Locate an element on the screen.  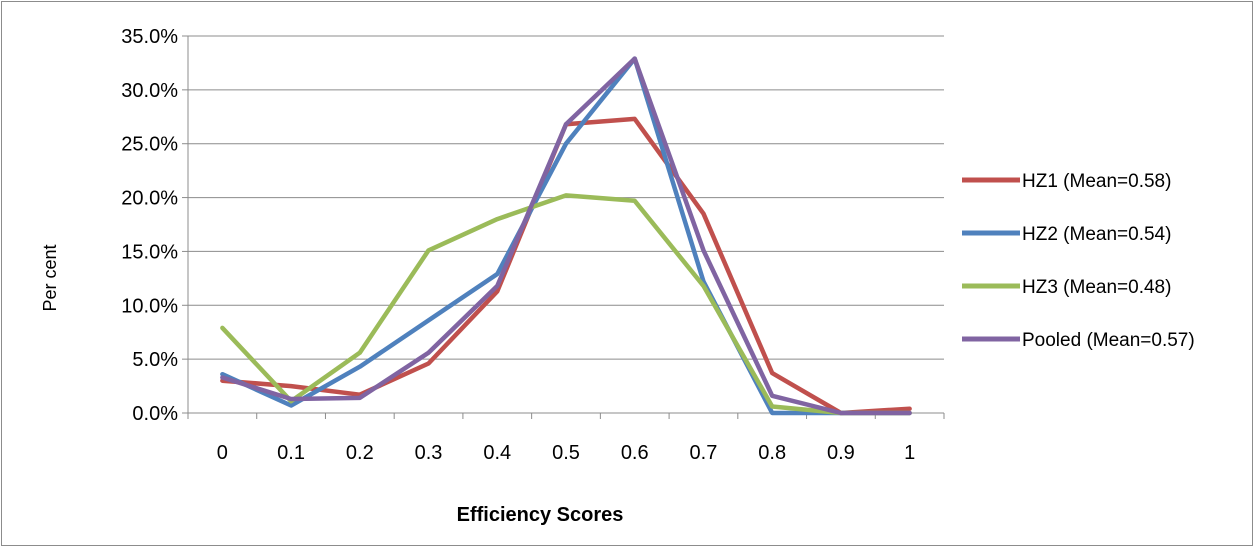
y-tick-label: 30.0% is located at coordinates (149, 91).